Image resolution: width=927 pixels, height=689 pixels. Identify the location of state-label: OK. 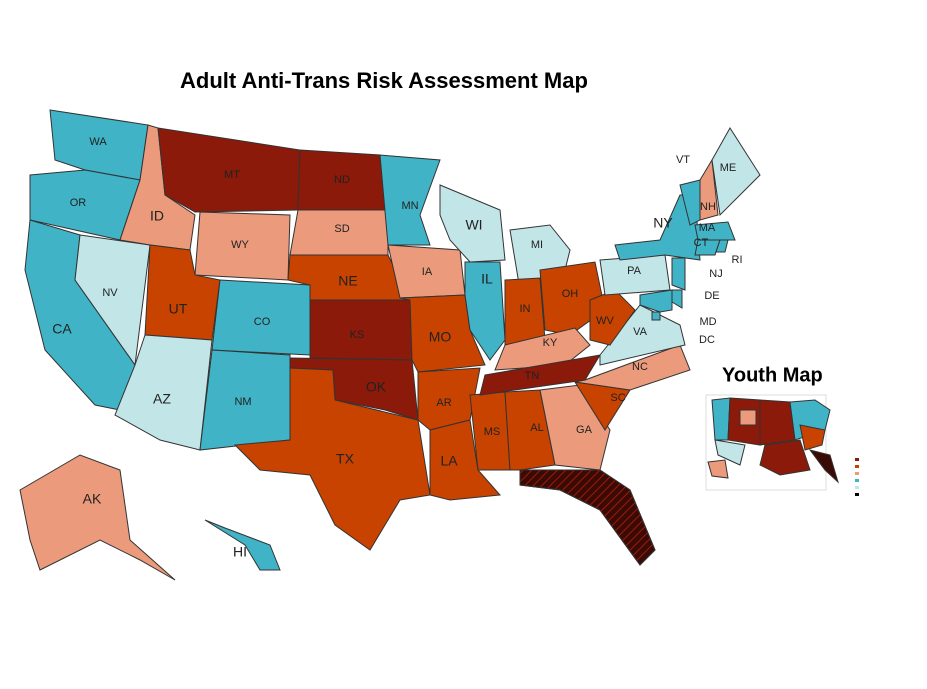
(376, 387).